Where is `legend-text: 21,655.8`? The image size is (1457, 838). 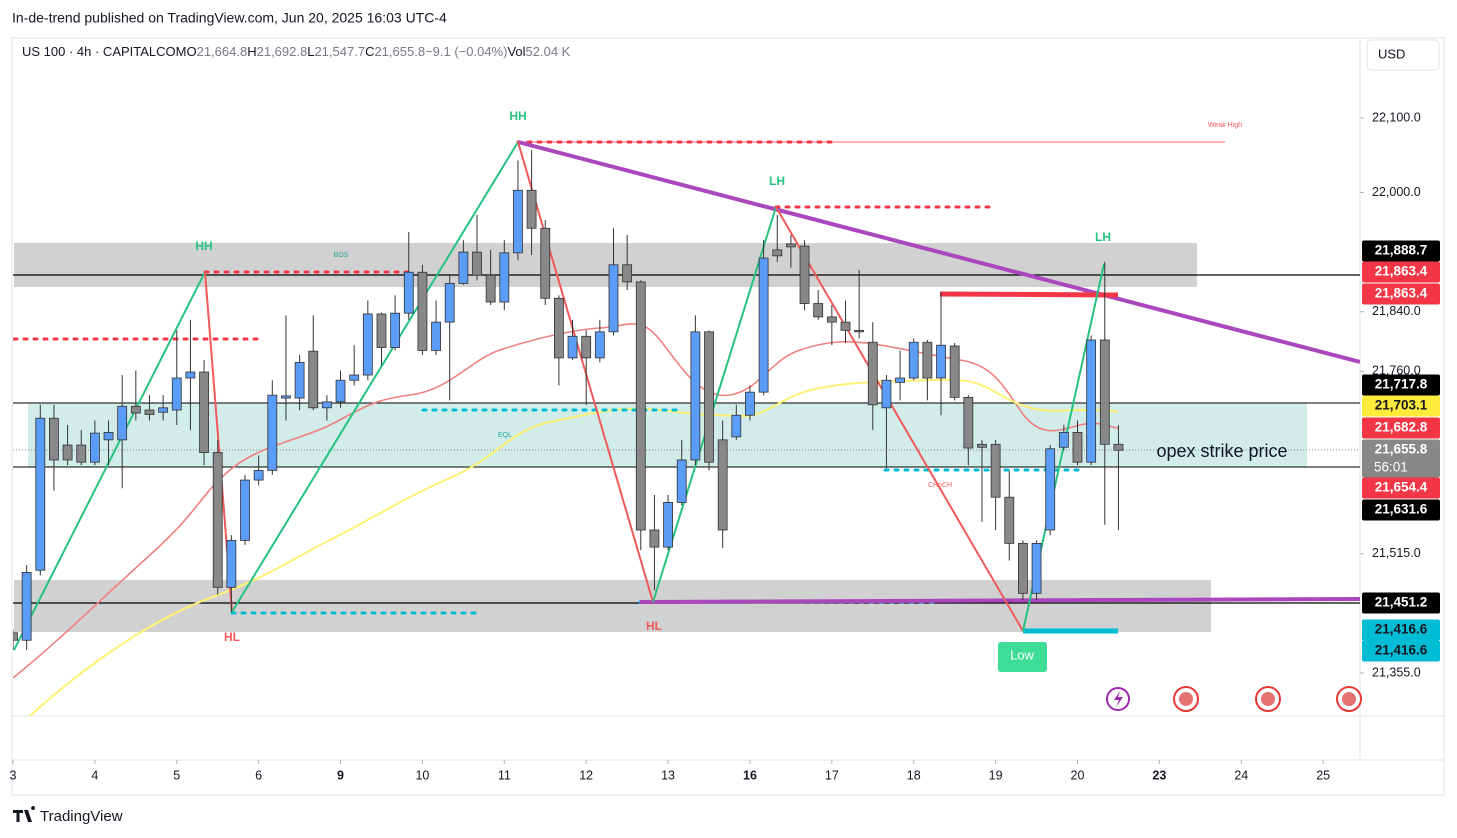
legend-text: 21,655.8 is located at coordinates (399, 51).